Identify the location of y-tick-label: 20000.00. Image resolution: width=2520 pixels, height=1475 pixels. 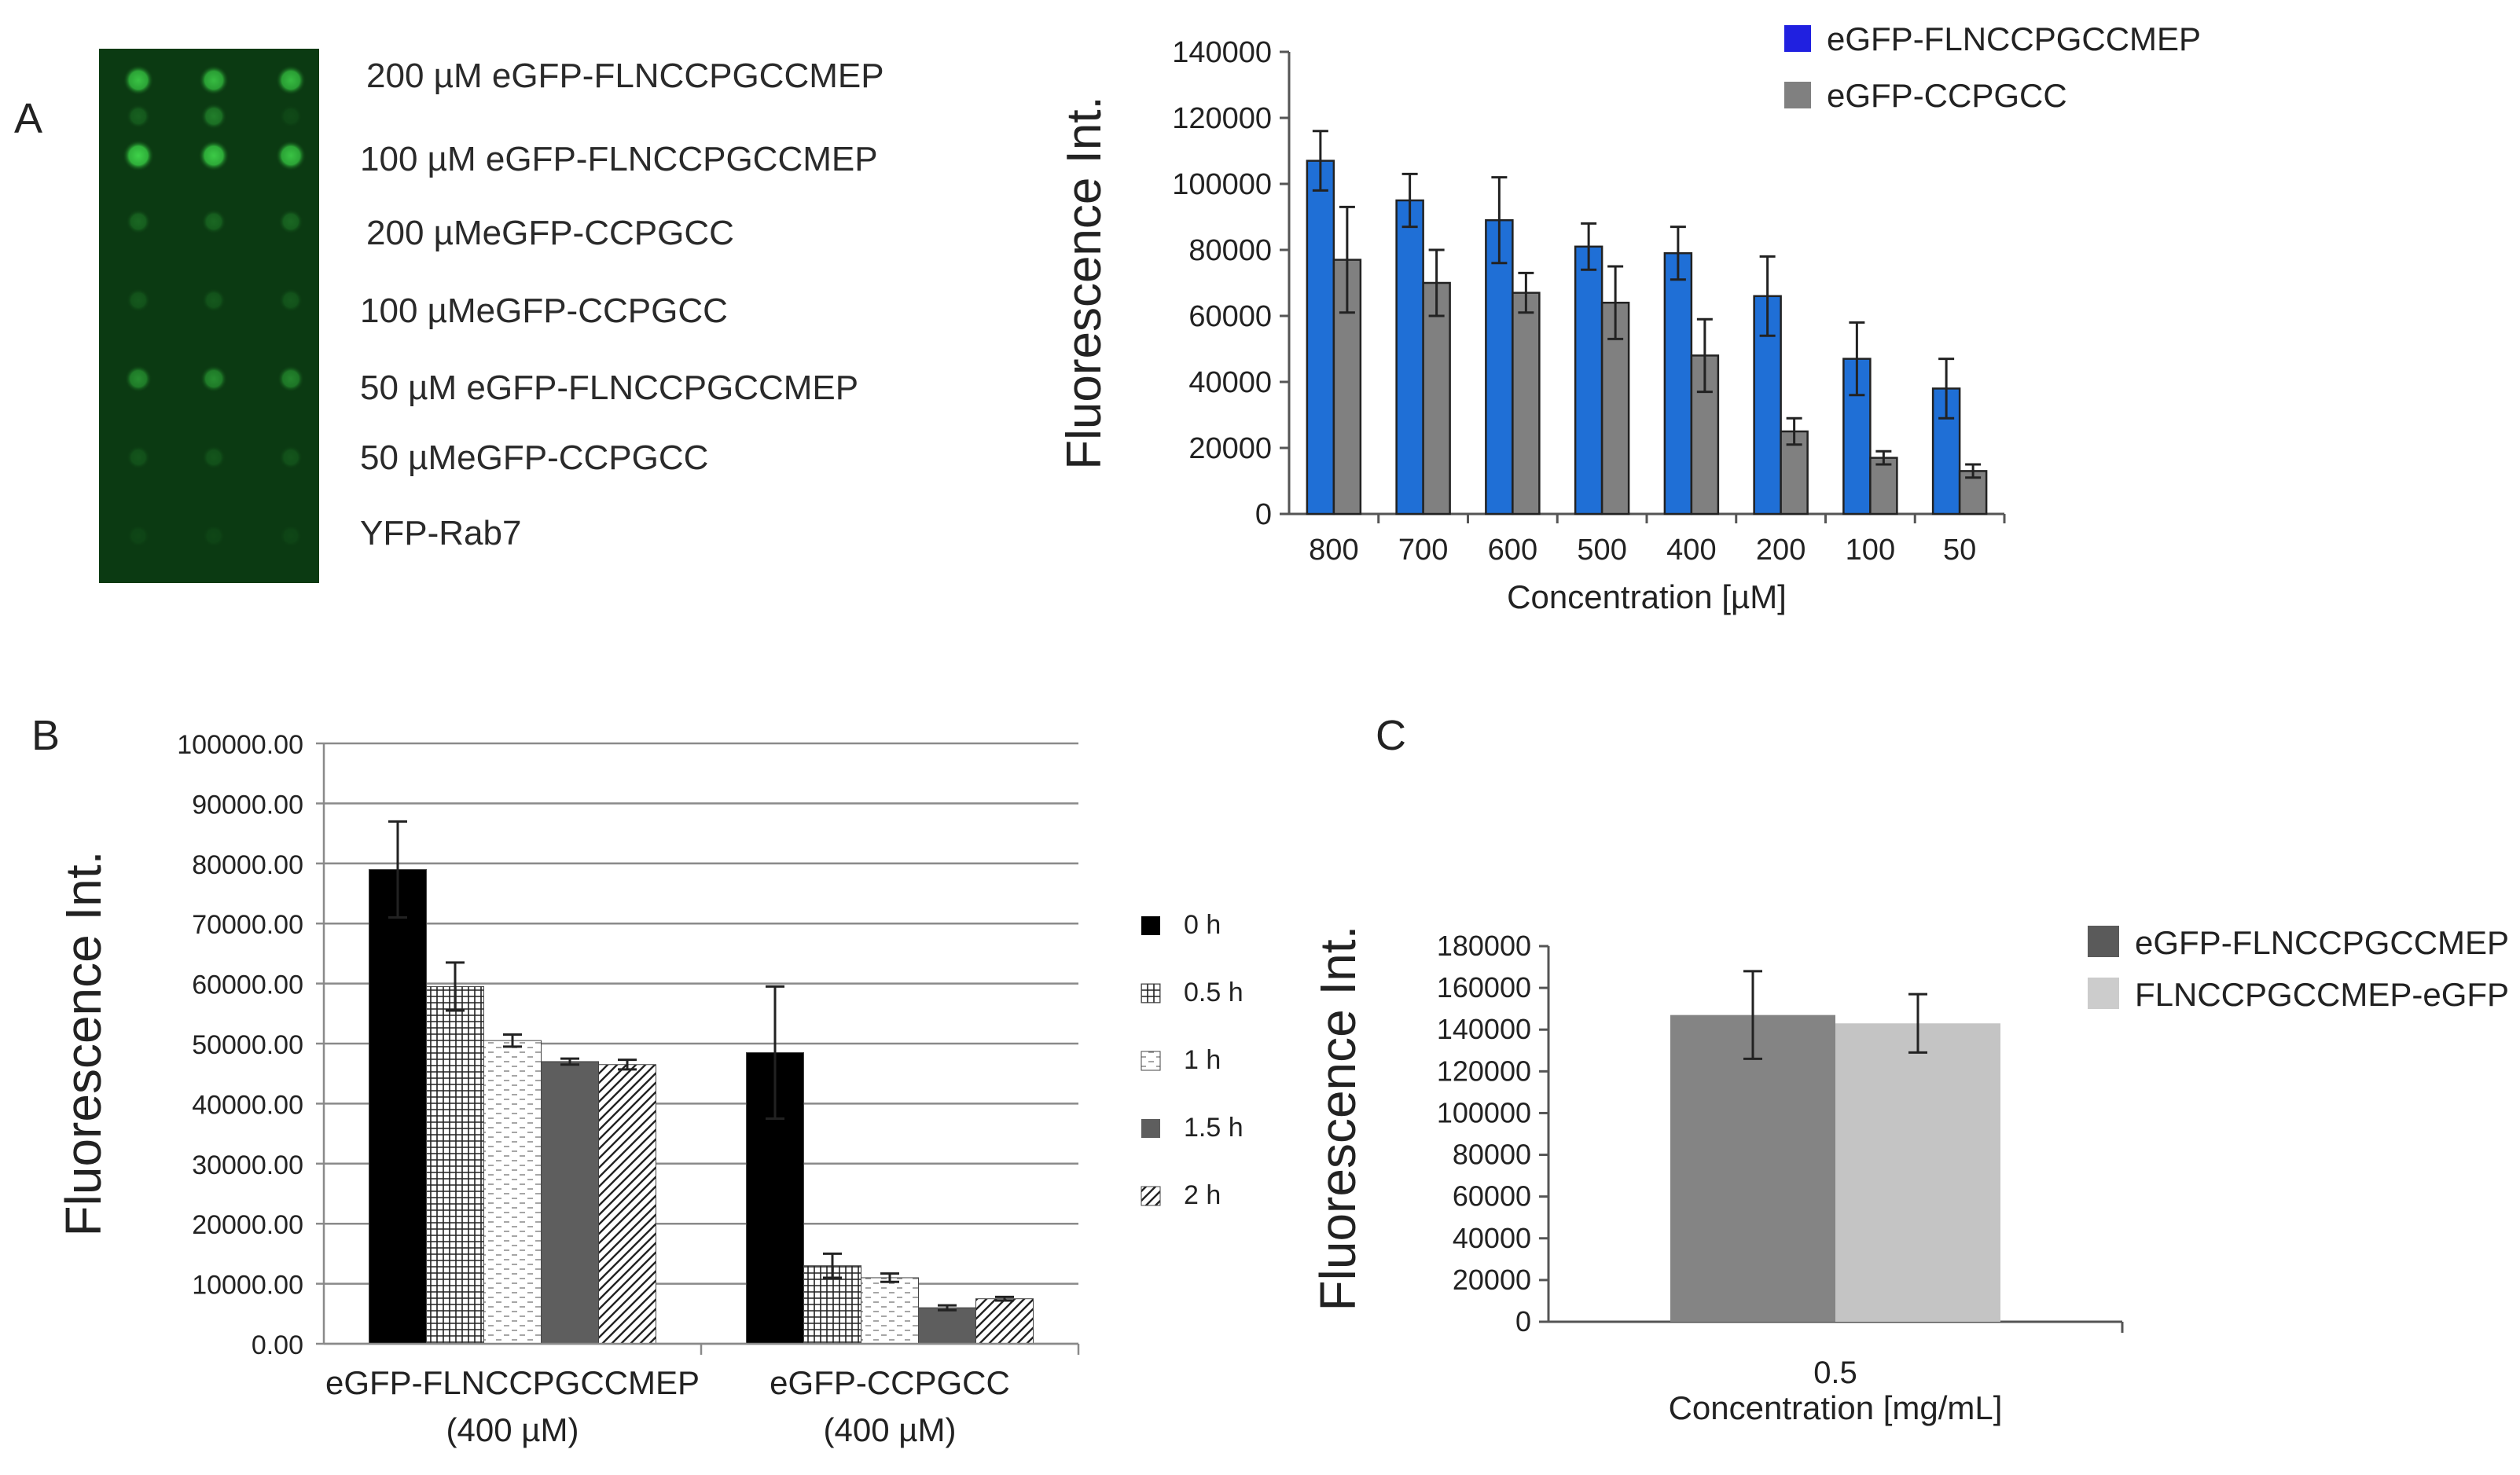
(247, 1225).